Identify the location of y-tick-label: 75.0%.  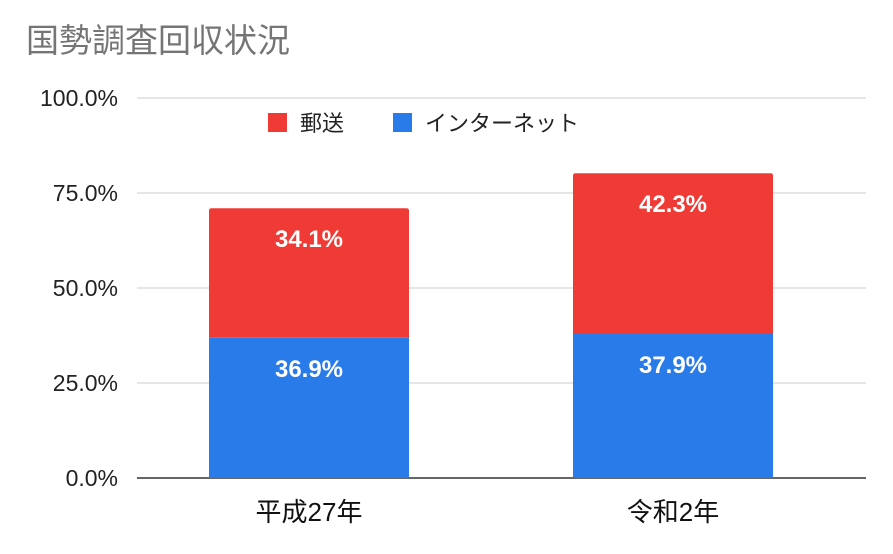
(85, 193).